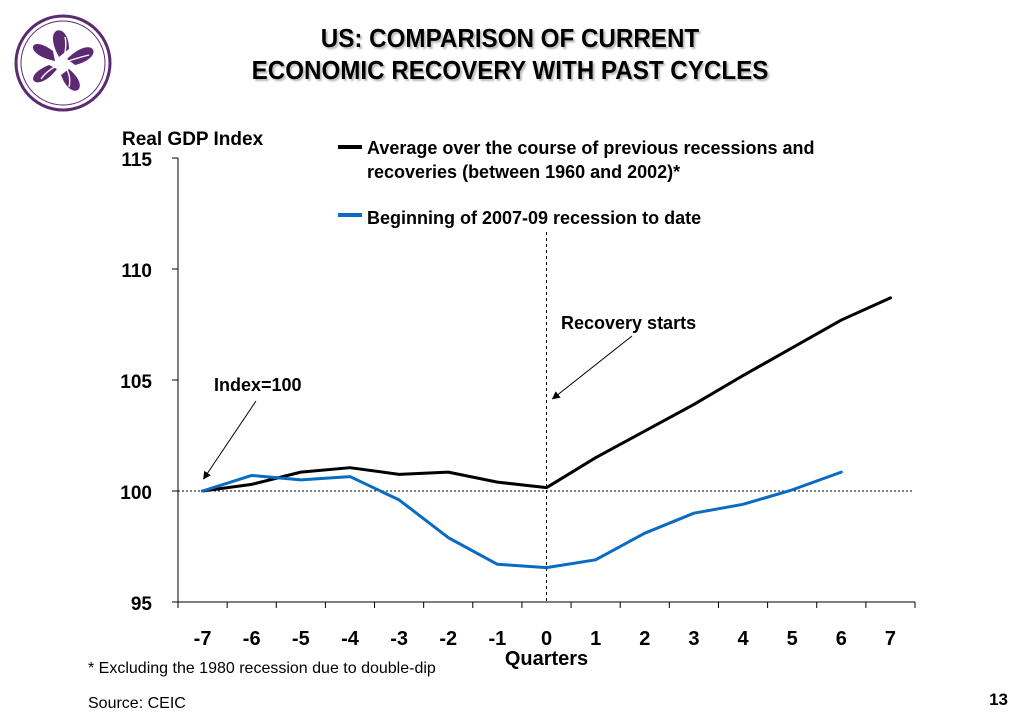  I want to click on y-tick-label: 115, so click(136, 160).